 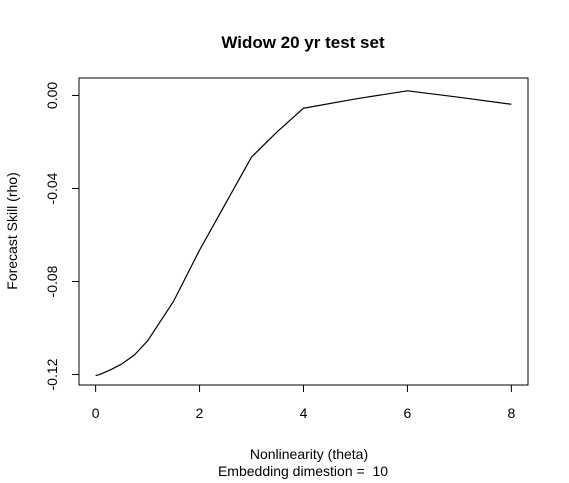 I want to click on x-tick-label: 2, so click(x=200, y=413).